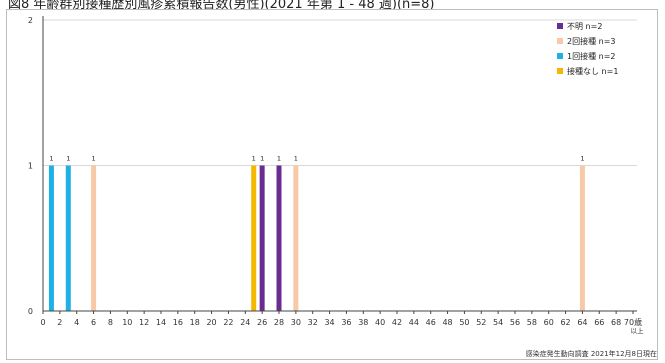 The width and height of the screenshot is (665, 363). What do you see at coordinates (195, 322) in the screenshot?
I see `x-tick-label: 18` at bounding box center [195, 322].